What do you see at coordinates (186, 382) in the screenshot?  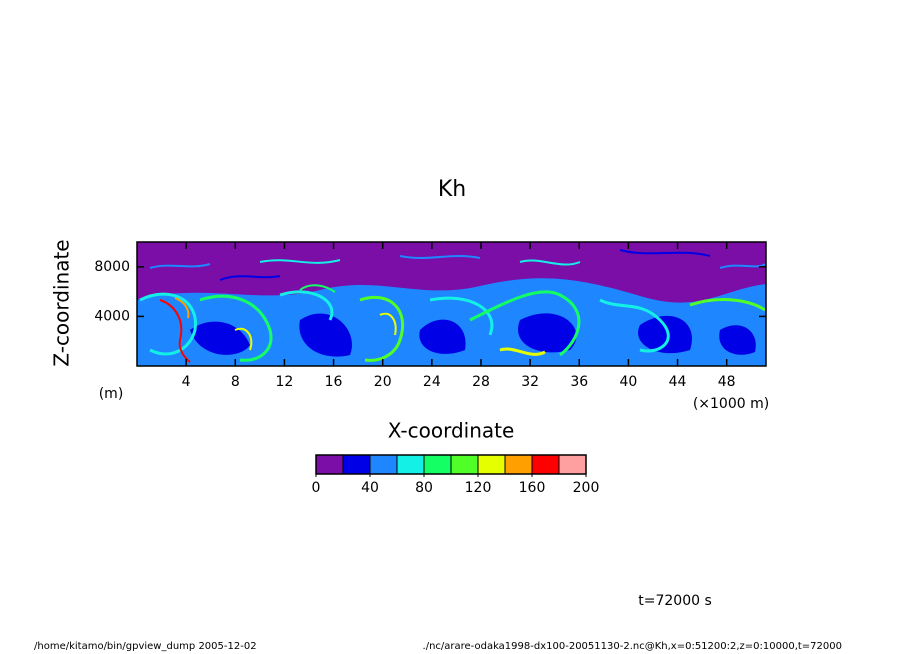 I see `x-tick-label: 4` at bounding box center [186, 382].